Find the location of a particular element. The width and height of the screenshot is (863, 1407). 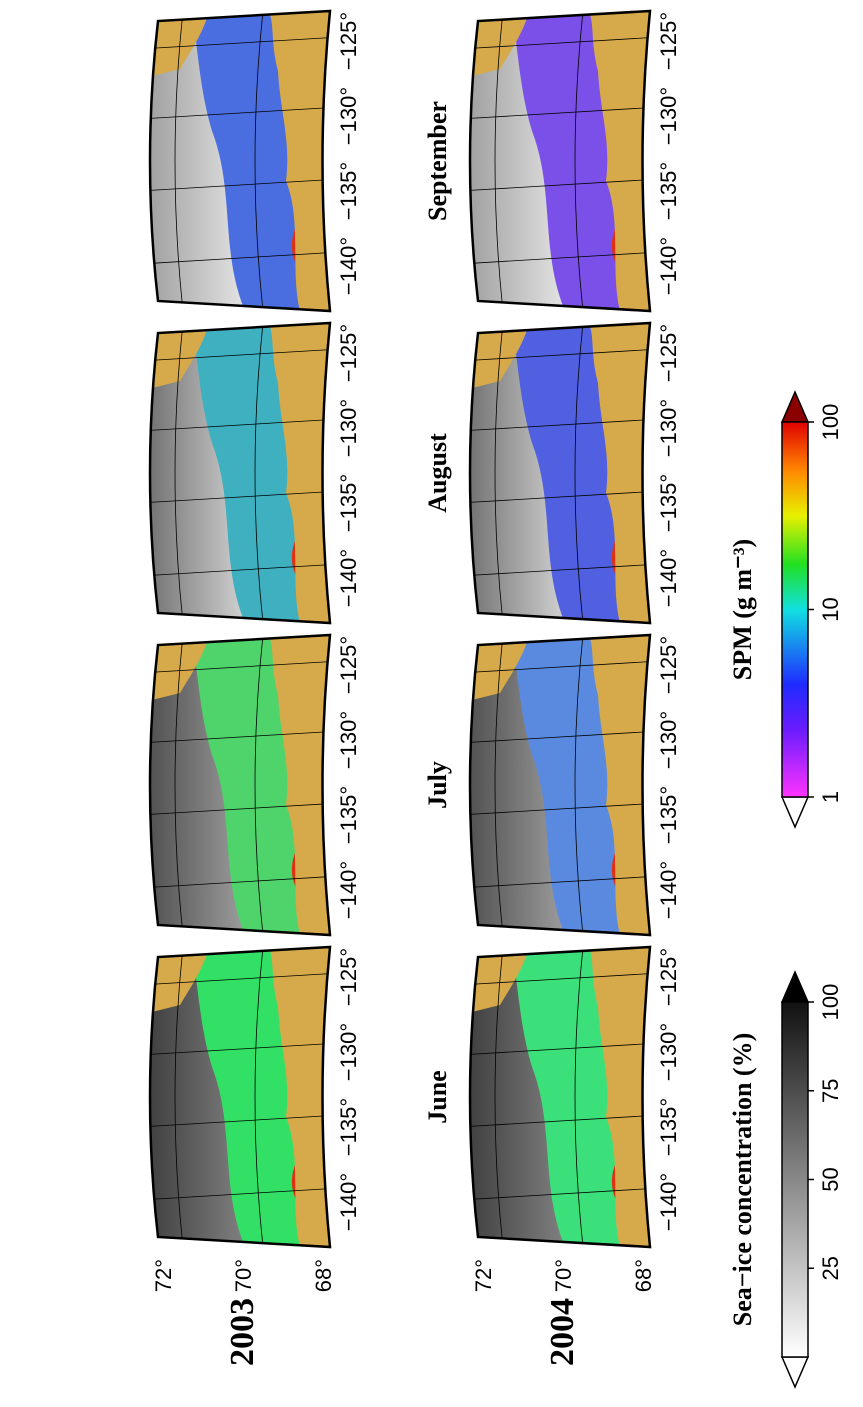

colorbar-tick-label: 50 is located at coordinates (830, 1179).